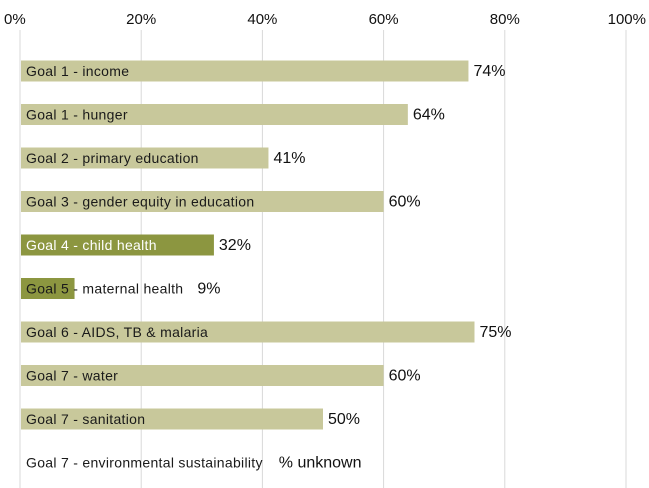 The height and width of the screenshot is (488, 649). What do you see at coordinates (91, 245) in the screenshot?
I see `category-label: Goal 4 - child health` at bounding box center [91, 245].